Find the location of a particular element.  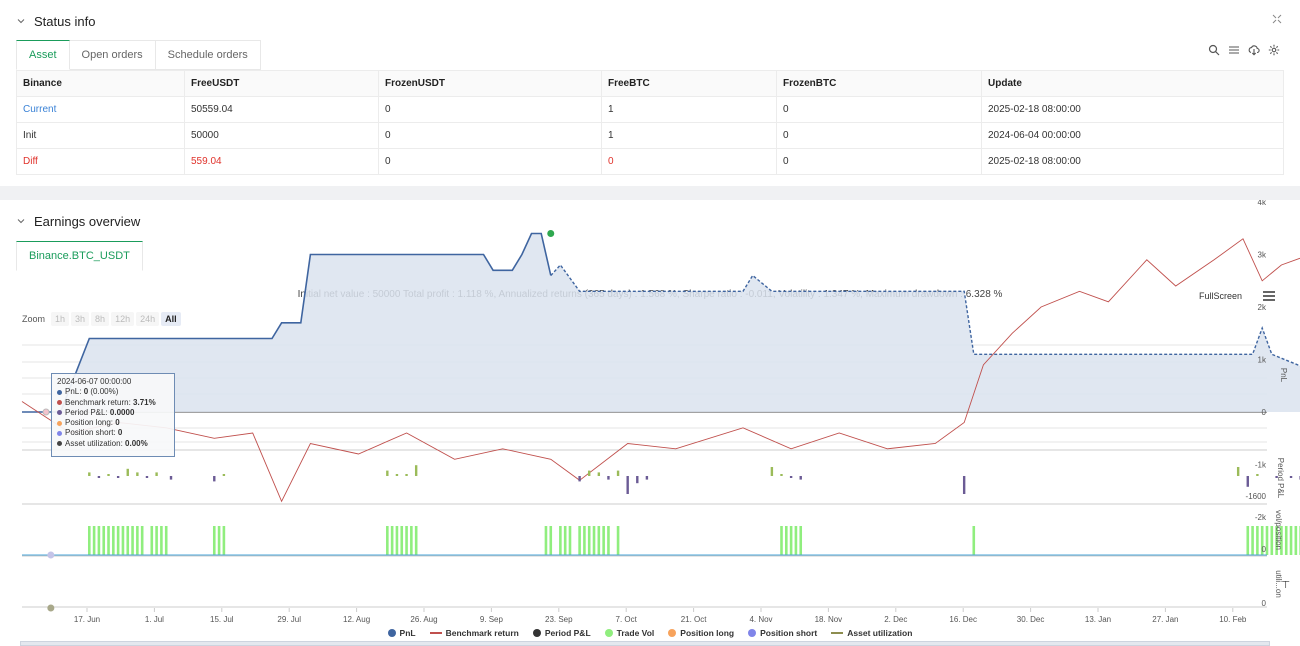

legend-trade-vol: Trade Vol is located at coordinates (629, 633).